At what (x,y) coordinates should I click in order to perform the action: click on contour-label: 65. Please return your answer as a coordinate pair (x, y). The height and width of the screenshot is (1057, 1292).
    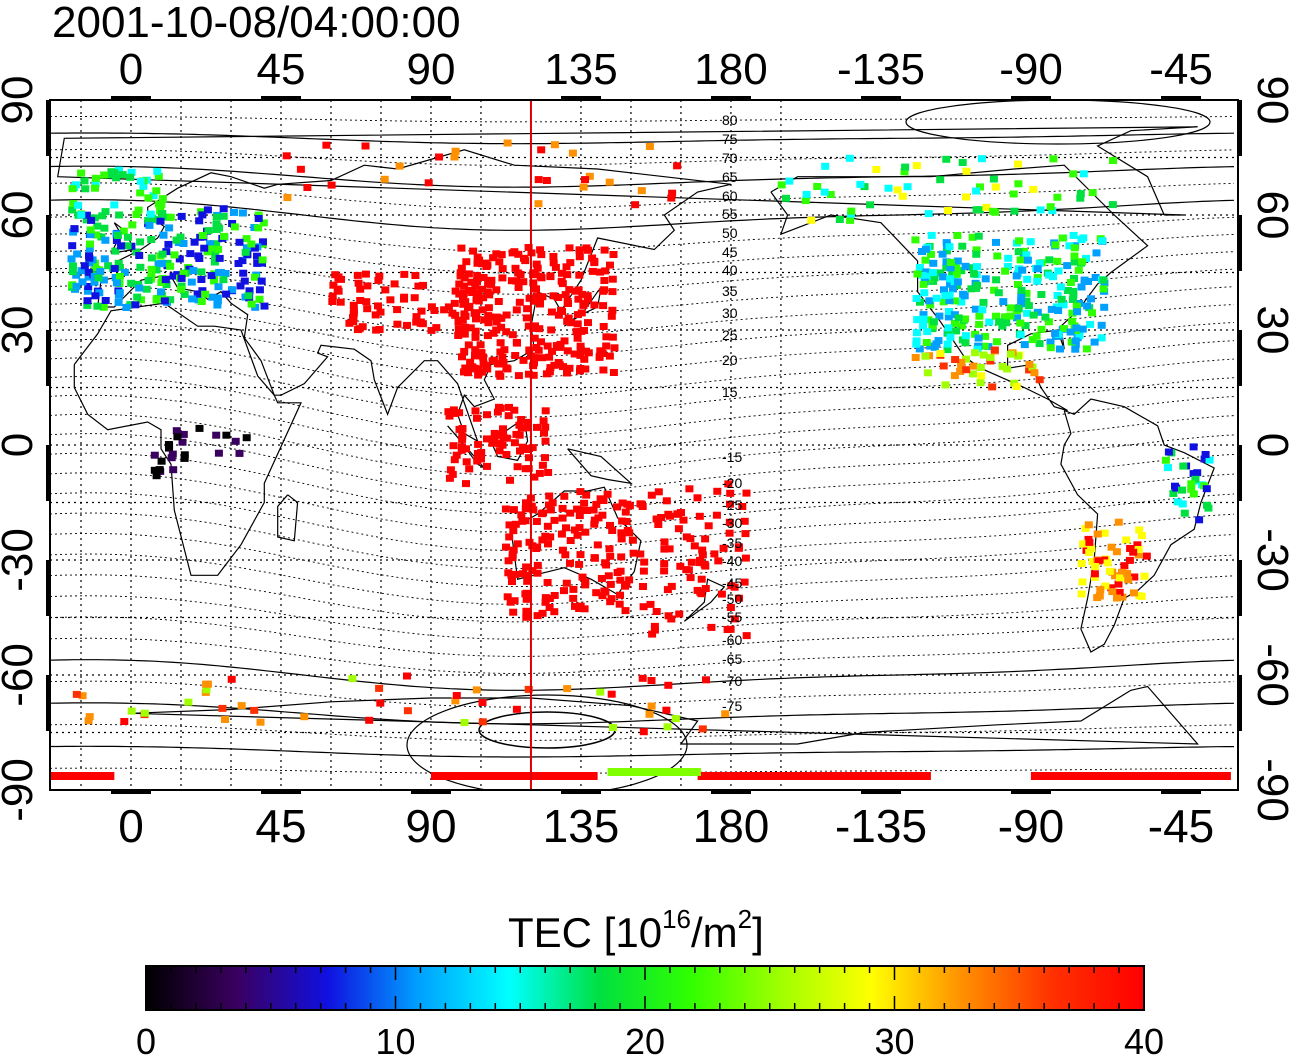
    Looking at the image, I should click on (730, 177).